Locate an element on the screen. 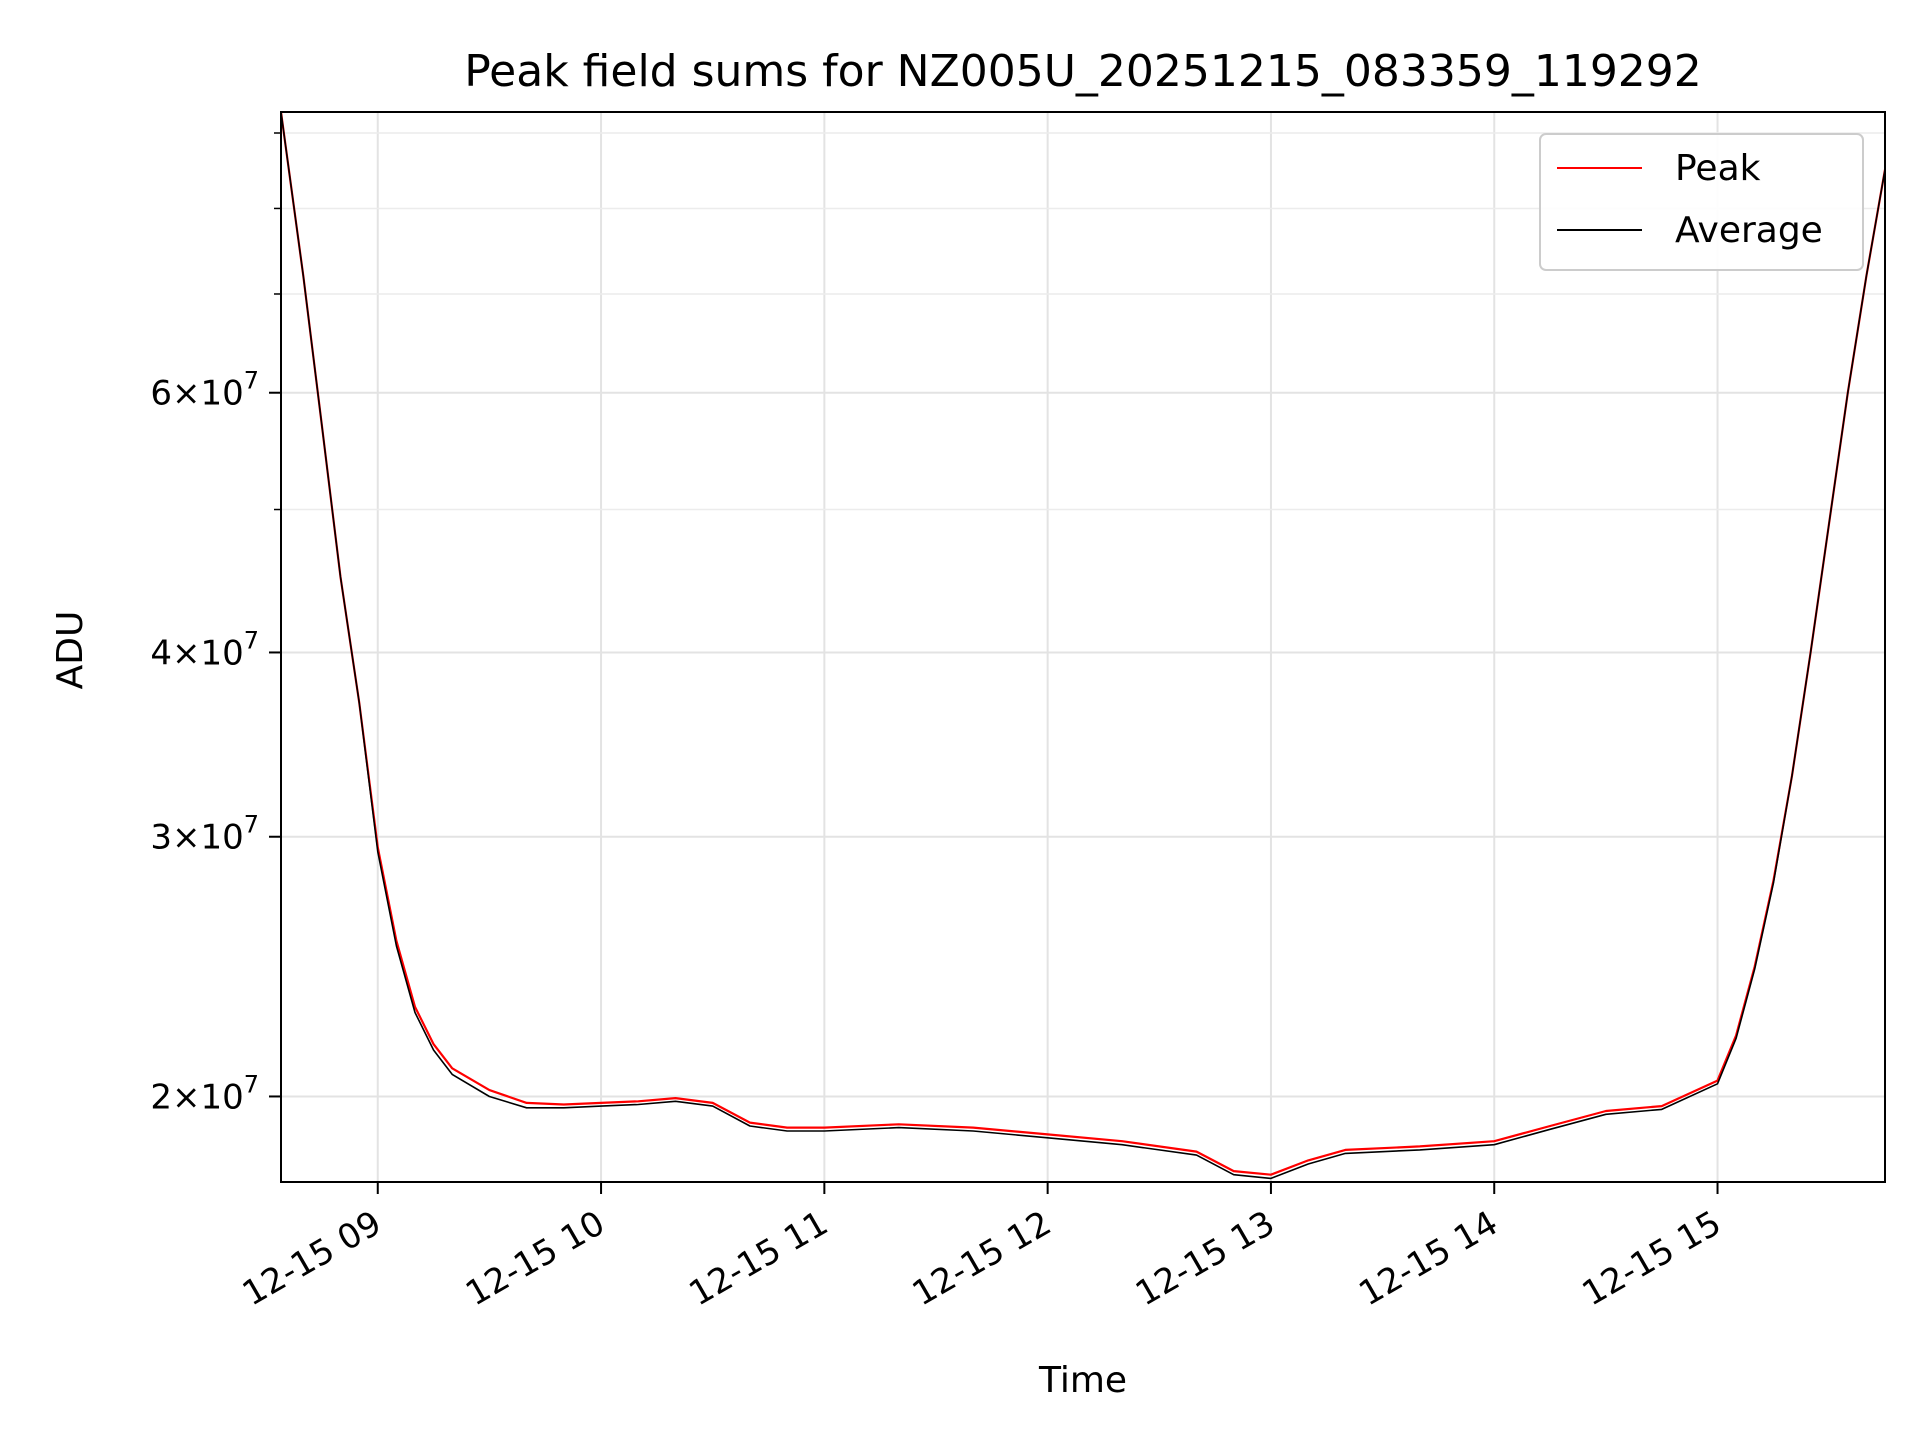 Image resolution: width=1920 pixels, height=1444 pixels. y-tick-label: 4×107 is located at coordinates (204, 649).